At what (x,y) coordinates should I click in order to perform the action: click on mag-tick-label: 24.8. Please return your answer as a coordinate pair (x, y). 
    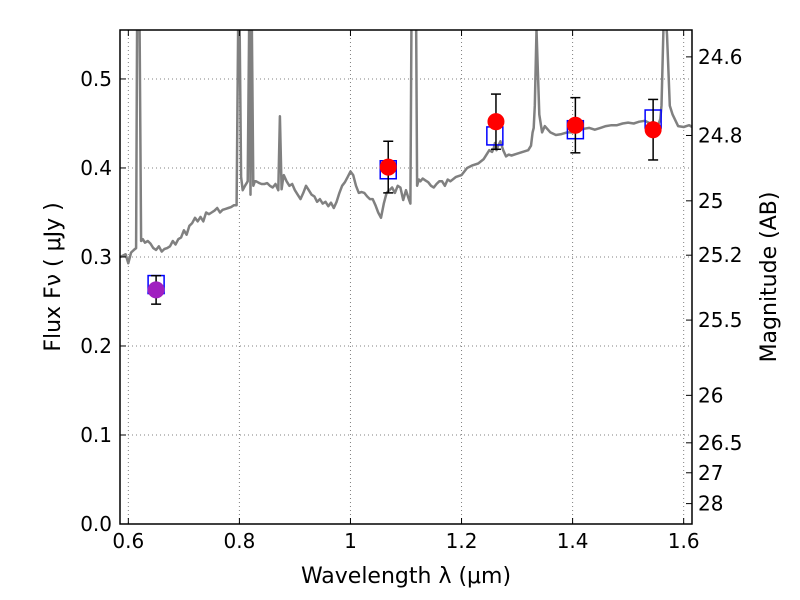
    Looking at the image, I should click on (720, 135).